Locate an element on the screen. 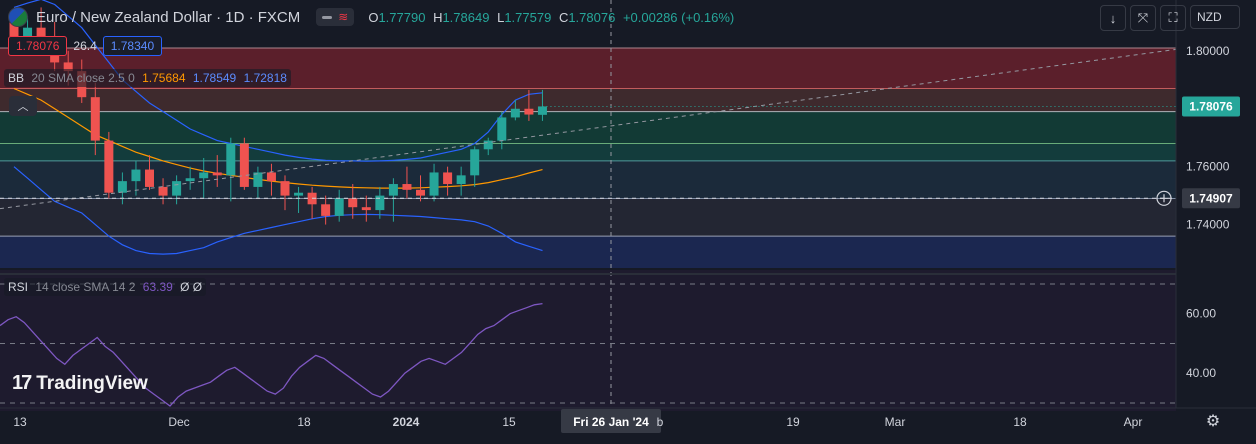  currency-select: NZD is located at coordinates (1215, 17).